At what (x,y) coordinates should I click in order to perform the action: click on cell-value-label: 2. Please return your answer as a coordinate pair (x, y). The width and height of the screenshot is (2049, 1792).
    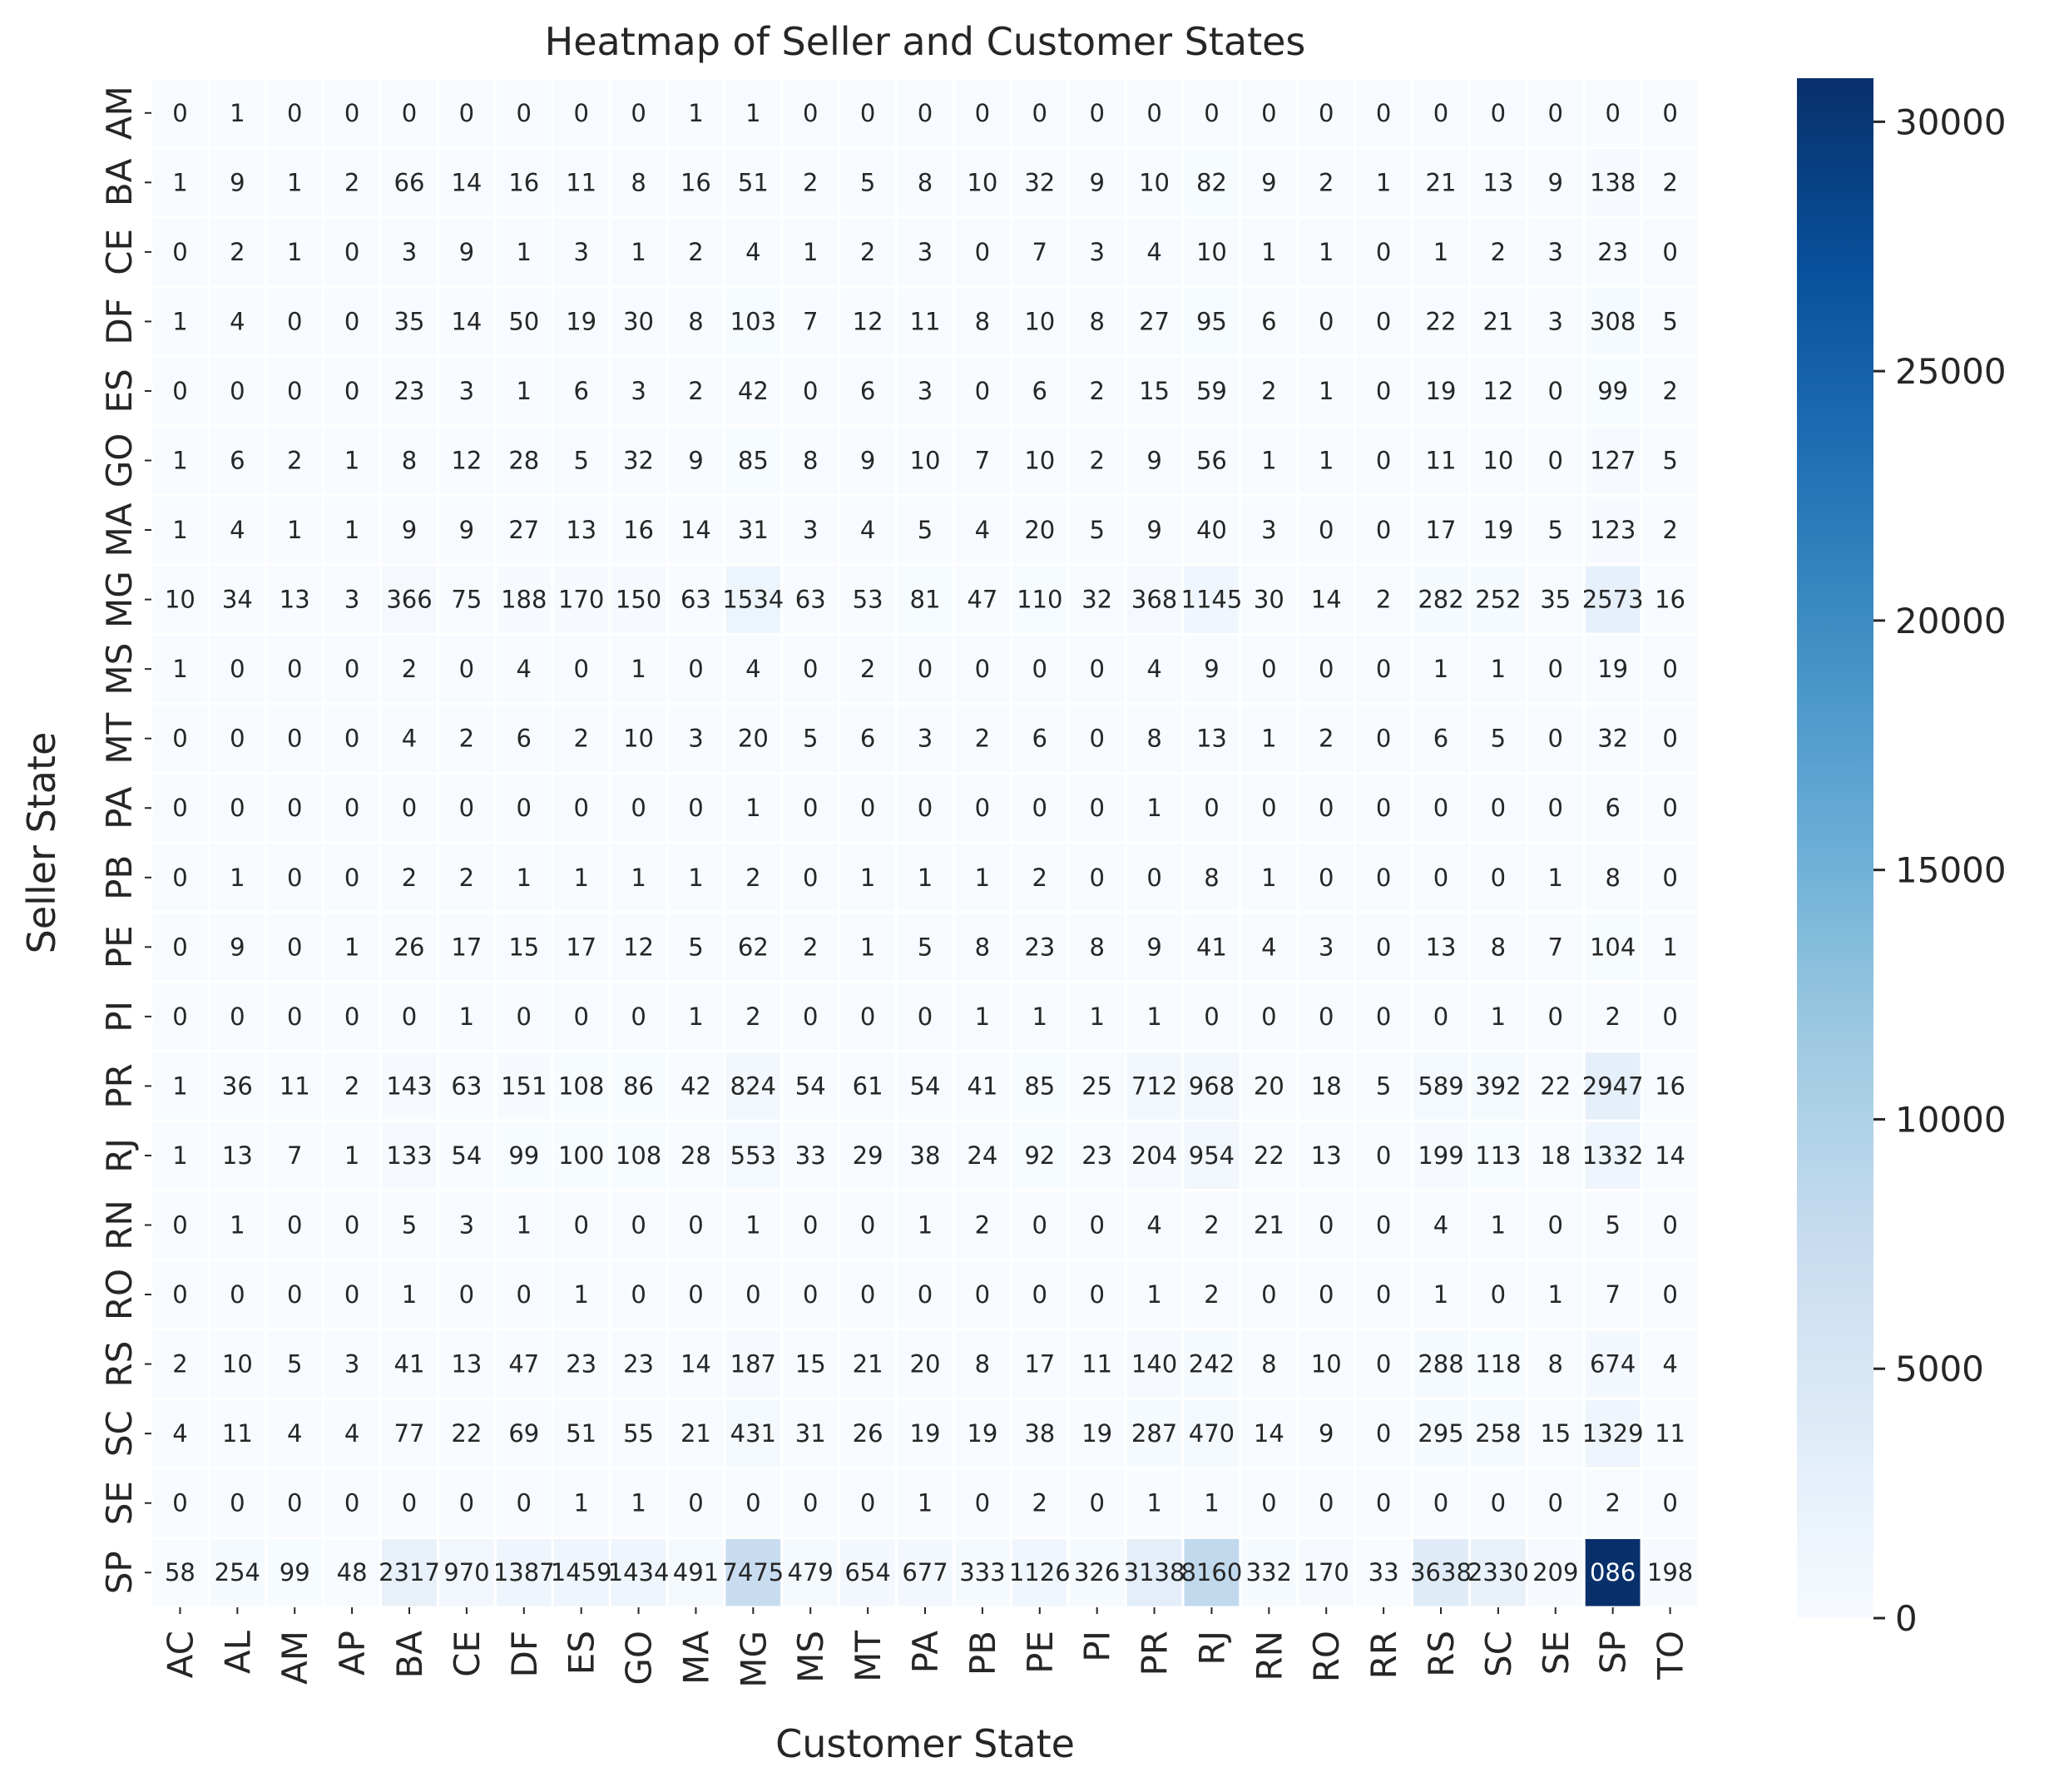
    Looking at the image, I should click on (1670, 182).